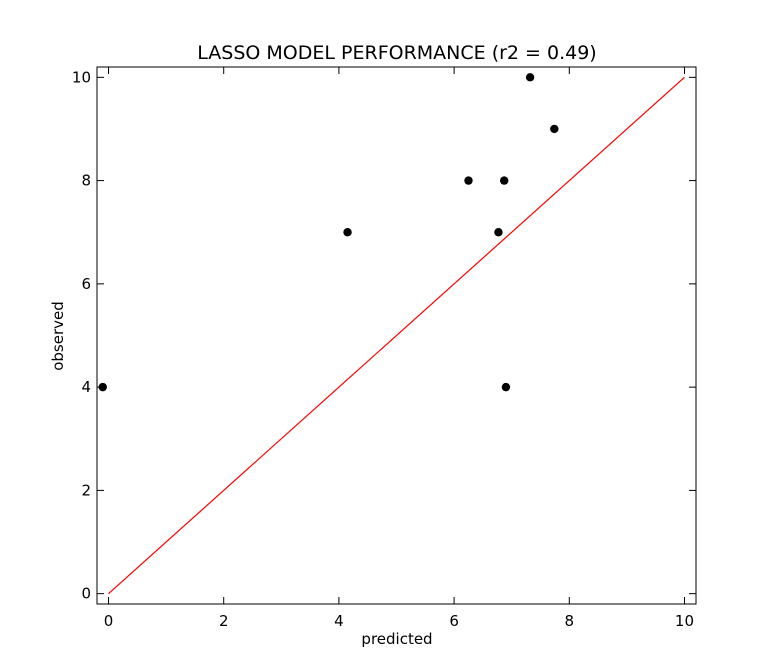 The image size is (773, 671). I want to click on x-tick-label: 4, so click(339, 621).